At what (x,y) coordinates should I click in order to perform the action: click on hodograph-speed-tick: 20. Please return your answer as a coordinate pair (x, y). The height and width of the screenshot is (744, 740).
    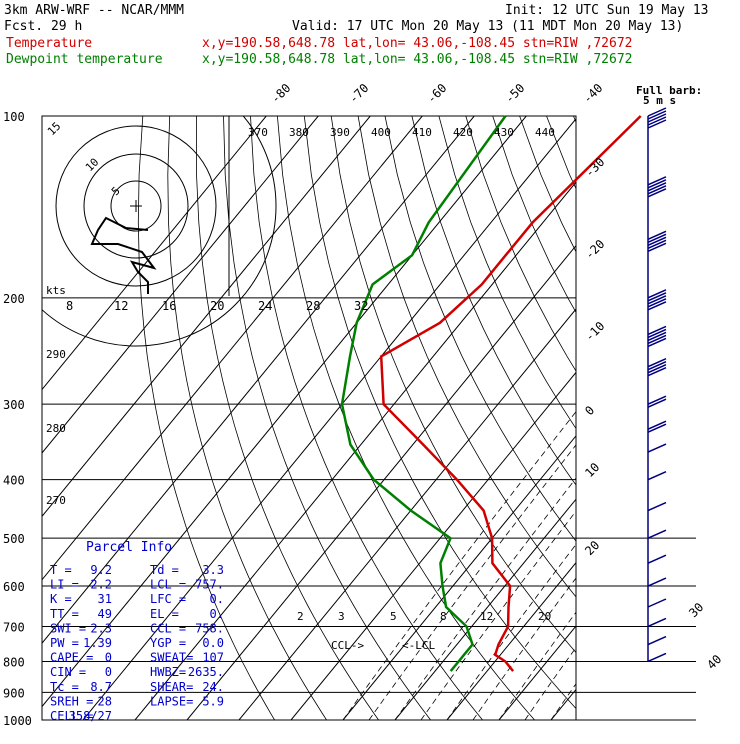
    Looking at the image, I should click on (217, 306).